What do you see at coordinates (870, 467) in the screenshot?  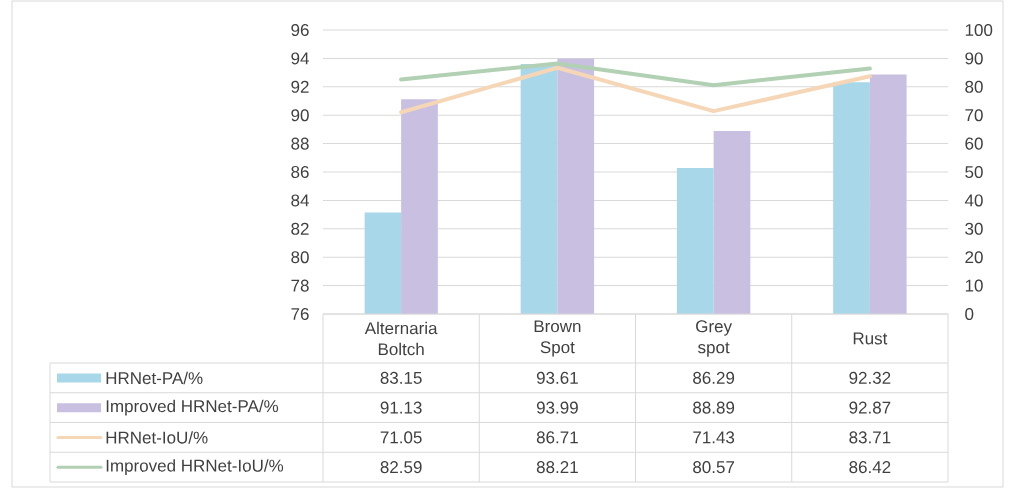 I see `data-label: 86.42` at bounding box center [870, 467].